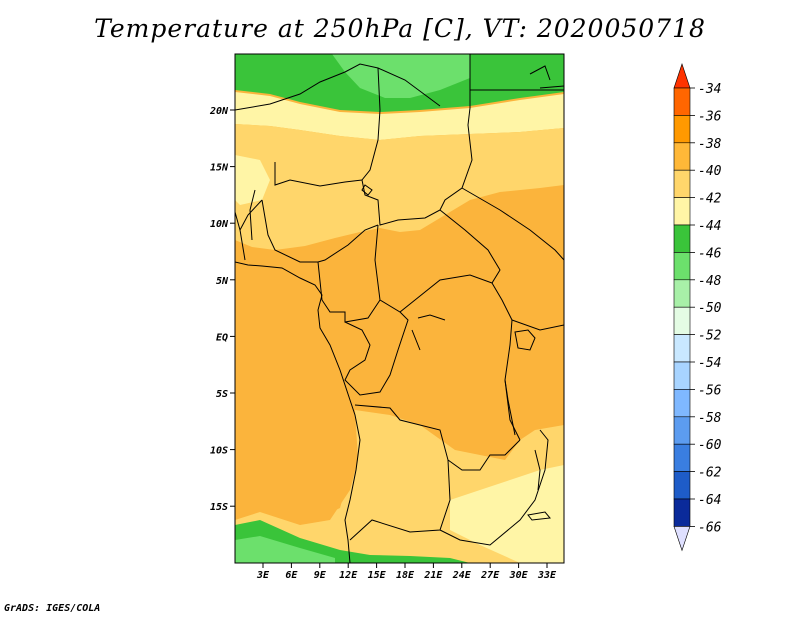 The width and height of the screenshot is (800, 618). What do you see at coordinates (428, 332) in the screenshot?
I see `river-congo` at bounding box center [428, 332].